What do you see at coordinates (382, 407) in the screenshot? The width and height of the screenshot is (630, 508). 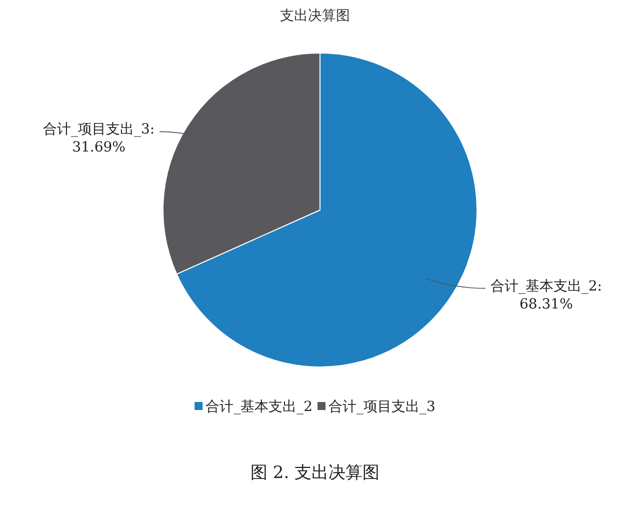 I see `legend-label: 合计_项目支出_3` at bounding box center [382, 407].